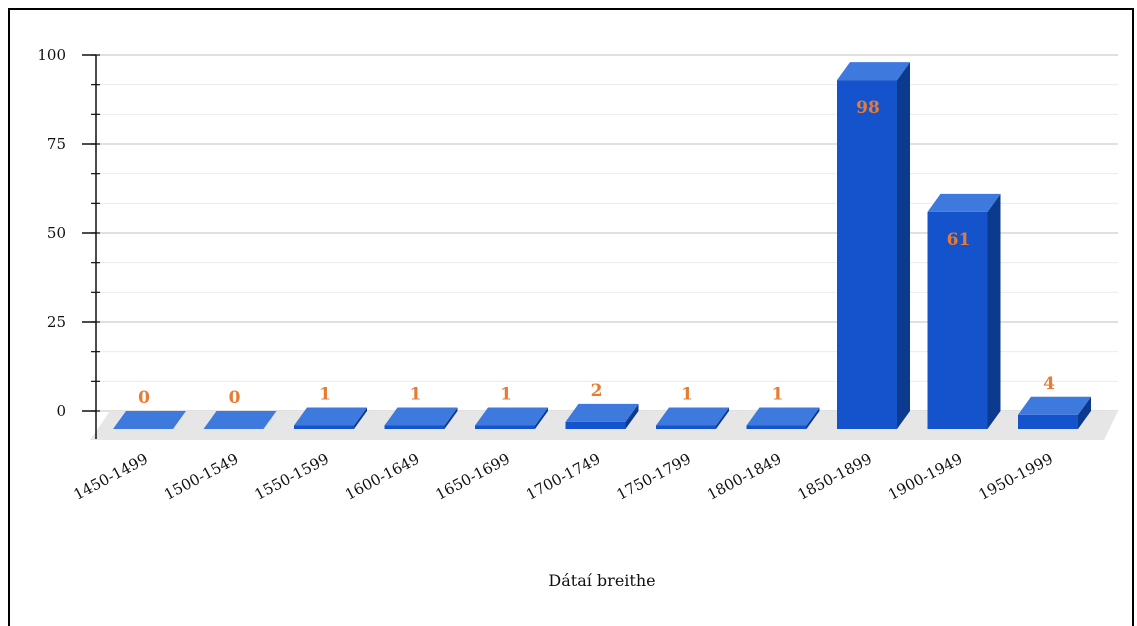 Image resolution: width=1137 pixels, height=626 pixels. Describe the element at coordinates (56, 144) in the screenshot. I see `y-tick-label: 75` at that location.